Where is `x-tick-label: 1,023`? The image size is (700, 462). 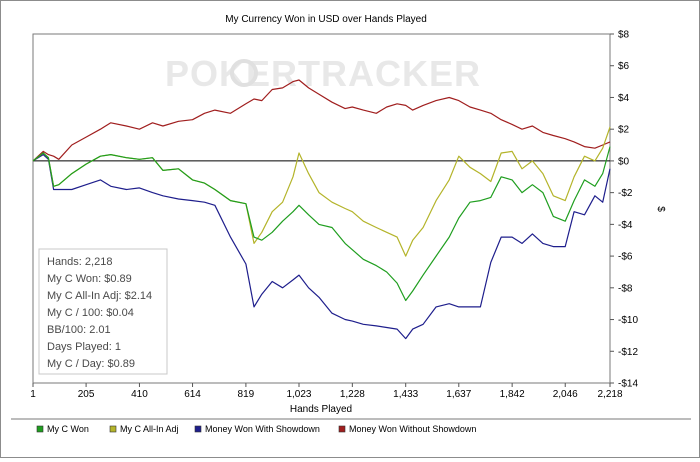
x-tick-label: 1,023 is located at coordinates (298, 394).